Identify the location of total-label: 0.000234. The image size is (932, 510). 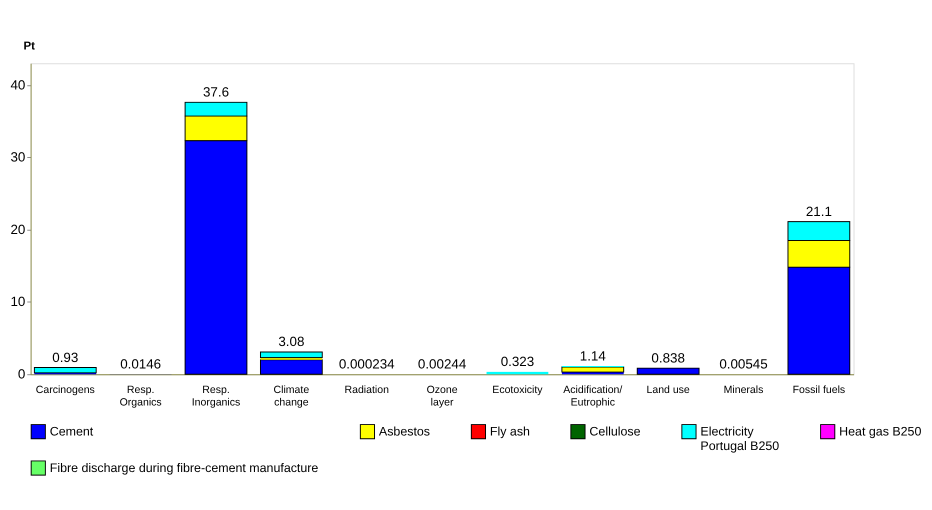
(367, 364).